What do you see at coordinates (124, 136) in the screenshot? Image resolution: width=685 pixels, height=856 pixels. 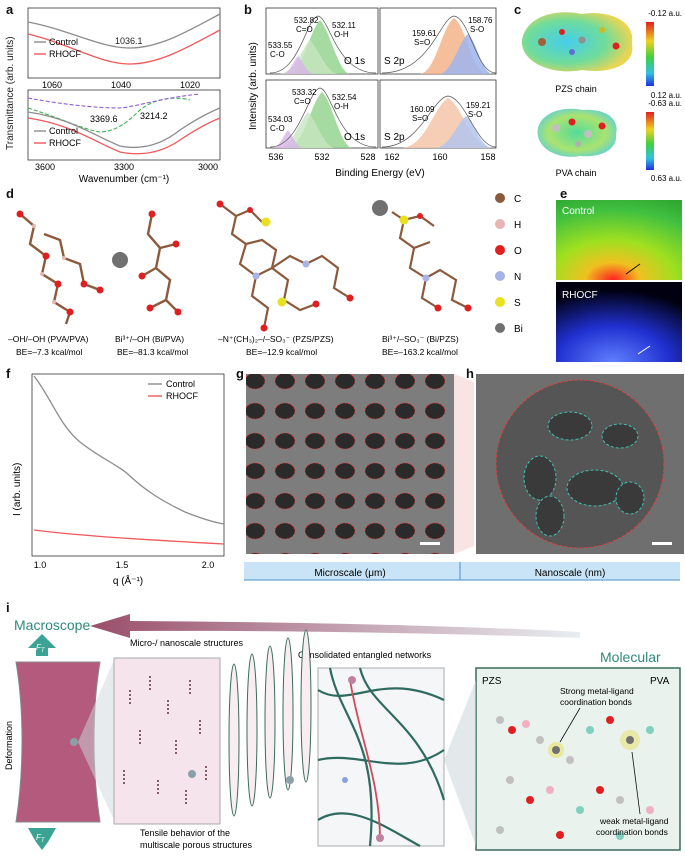 I see `rhocf-curve-bottom` at bounding box center [124, 136].